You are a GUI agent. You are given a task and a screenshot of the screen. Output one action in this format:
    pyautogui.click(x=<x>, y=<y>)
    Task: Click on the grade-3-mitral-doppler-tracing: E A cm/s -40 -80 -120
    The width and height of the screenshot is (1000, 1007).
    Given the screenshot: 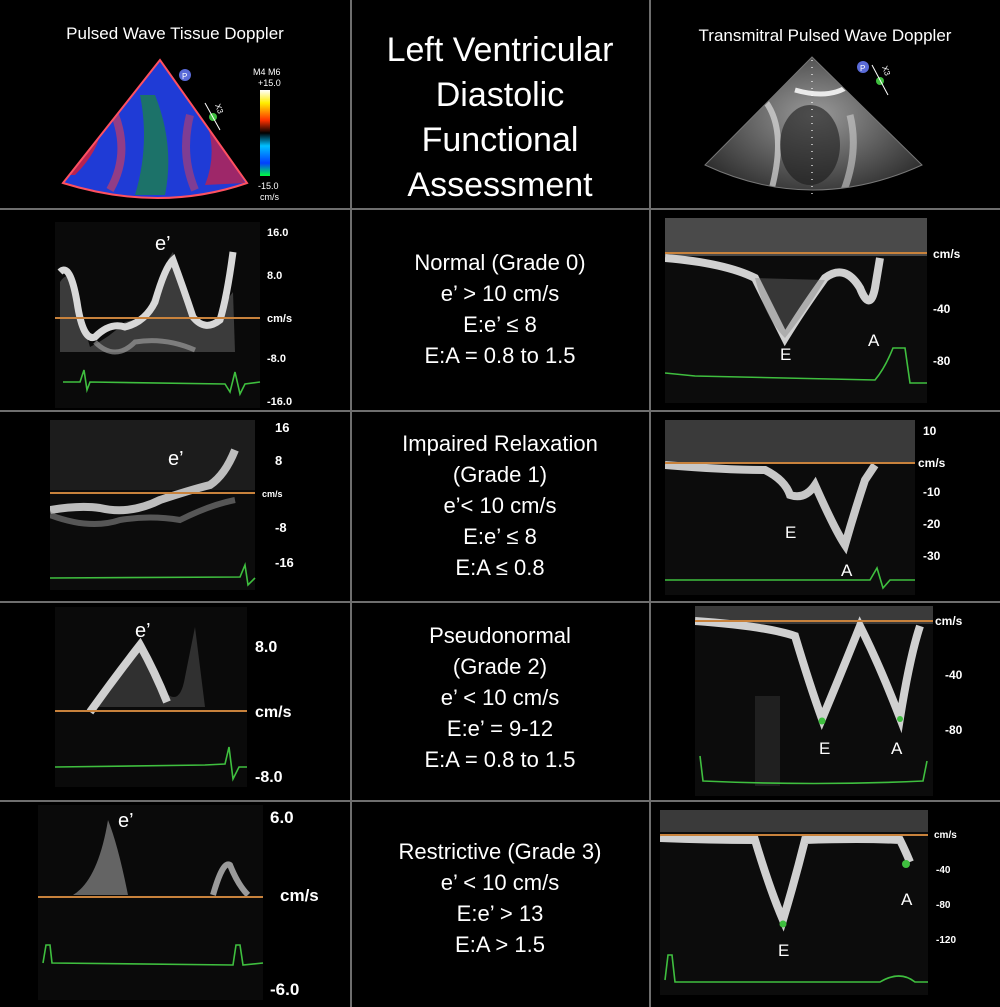 What is the action you would take?
    pyautogui.click(x=825, y=905)
    